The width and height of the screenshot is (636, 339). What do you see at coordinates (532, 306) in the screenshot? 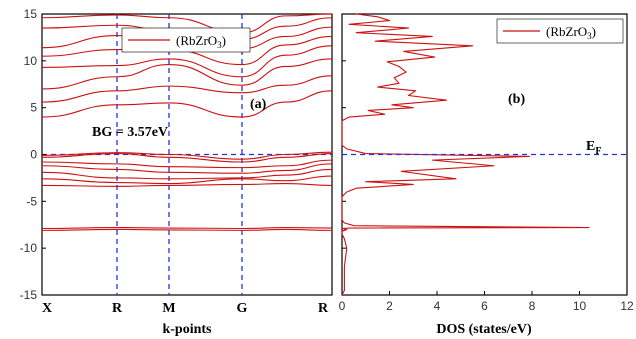
I see `dos-x-tick-label: 8` at bounding box center [532, 306].